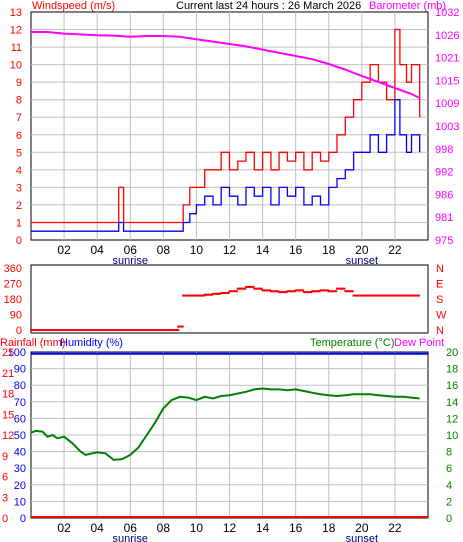  Describe the element at coordinates (164, 528) in the screenshot. I see `x-tick-label: 08` at that location.